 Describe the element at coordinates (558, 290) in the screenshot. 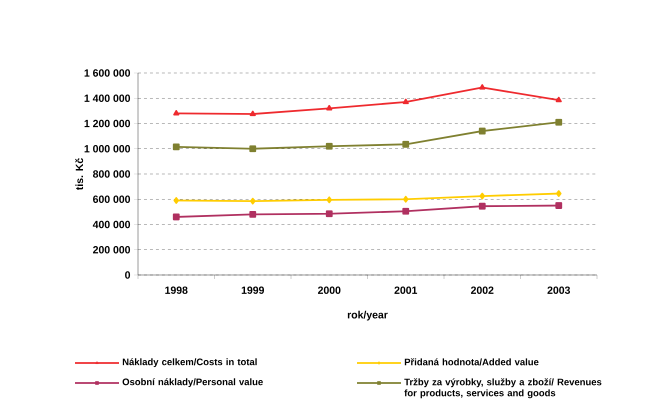

I see `x-tick-label: 2003` at that location.